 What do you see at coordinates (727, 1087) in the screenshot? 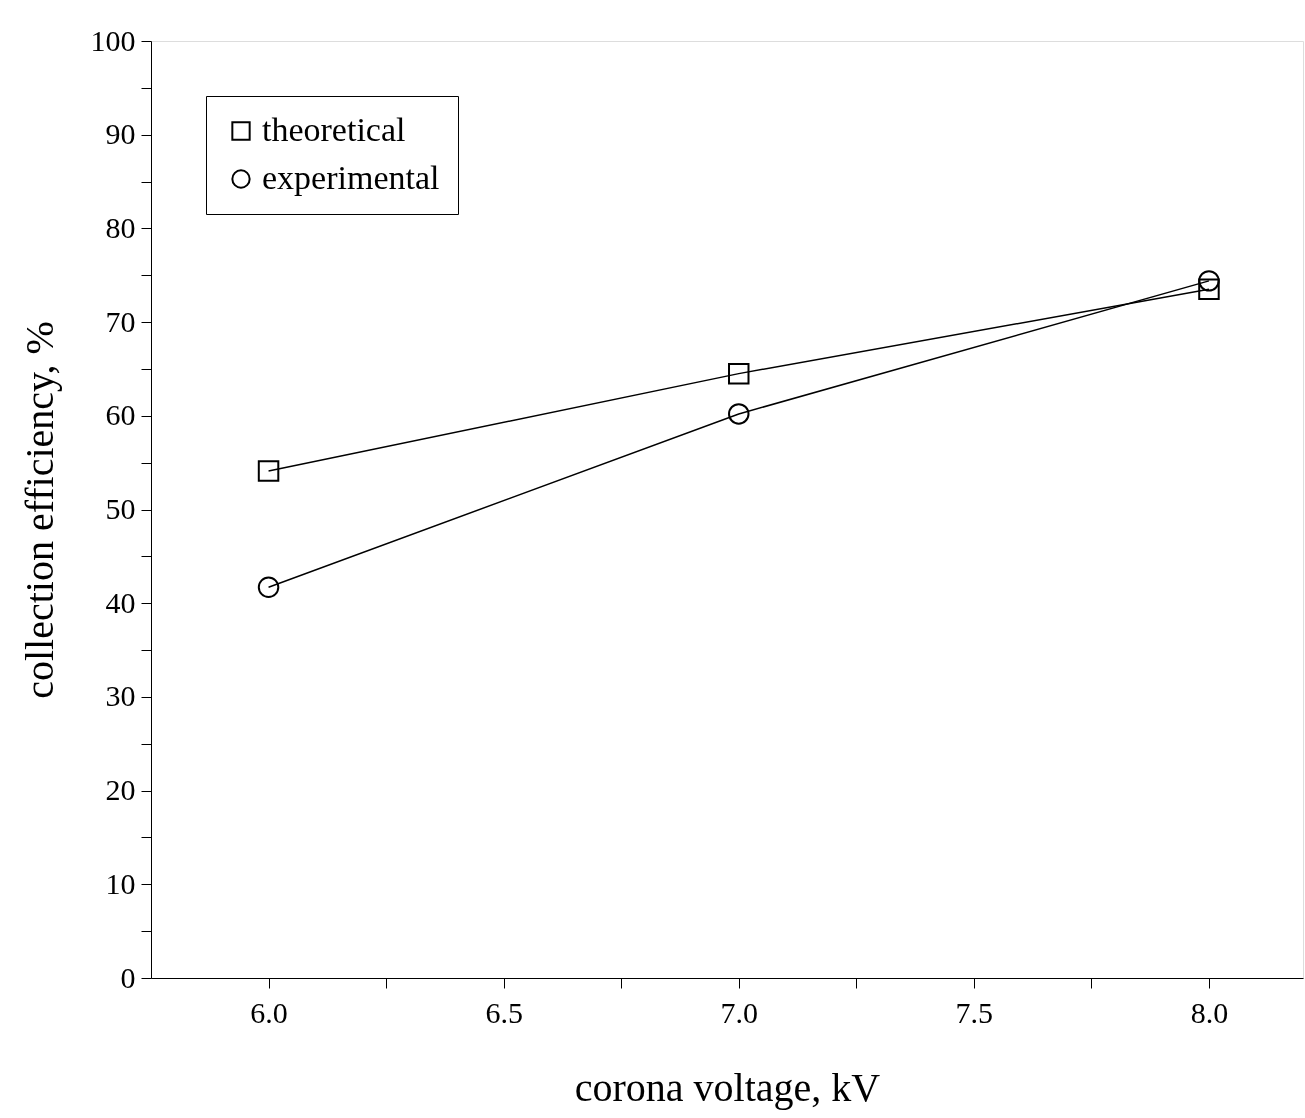
I see `x-axis-title: corona voltage, kV` at bounding box center [727, 1087].